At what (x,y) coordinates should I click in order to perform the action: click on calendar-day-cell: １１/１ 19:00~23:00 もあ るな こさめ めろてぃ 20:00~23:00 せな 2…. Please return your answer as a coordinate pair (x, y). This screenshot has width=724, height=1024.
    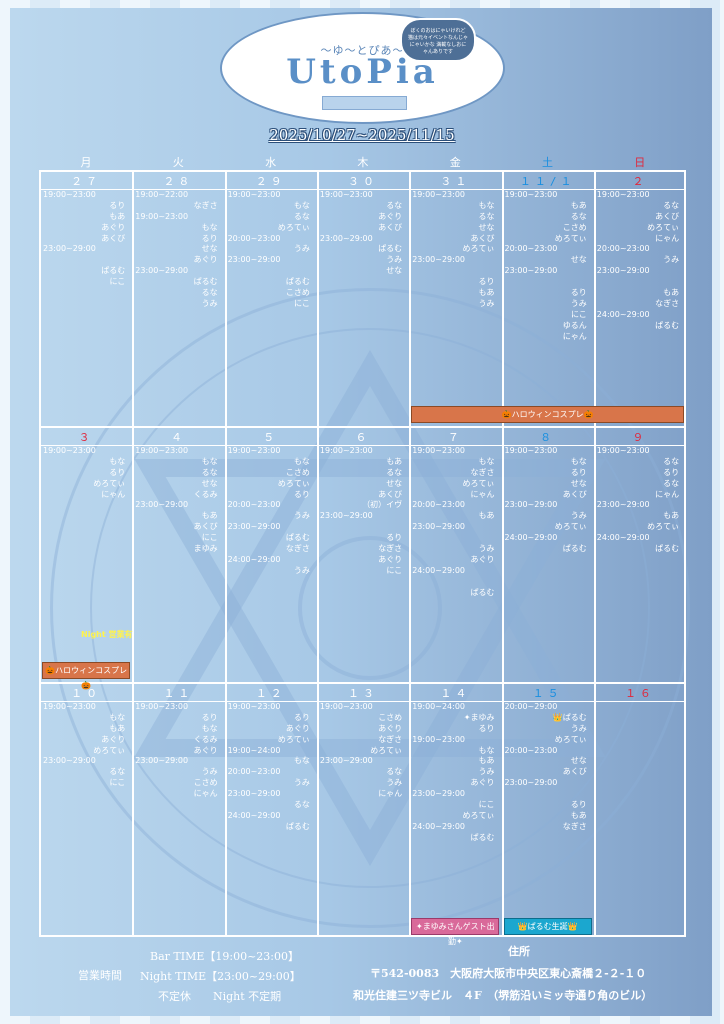
    Looking at the image, I should click on (548, 299).